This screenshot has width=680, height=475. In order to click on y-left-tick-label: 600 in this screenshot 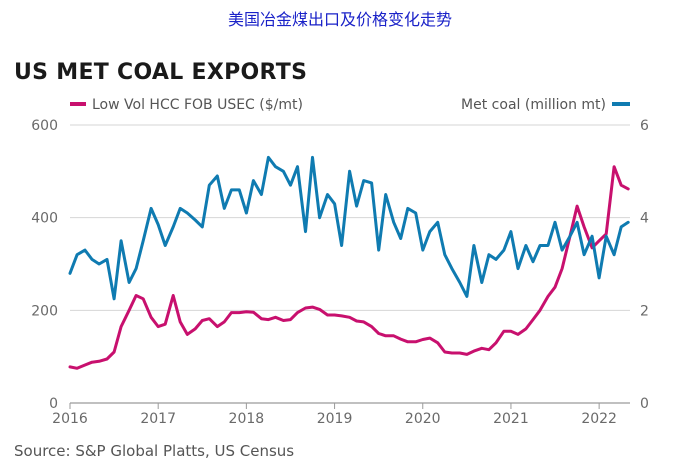, I will do `click(44, 126)`.